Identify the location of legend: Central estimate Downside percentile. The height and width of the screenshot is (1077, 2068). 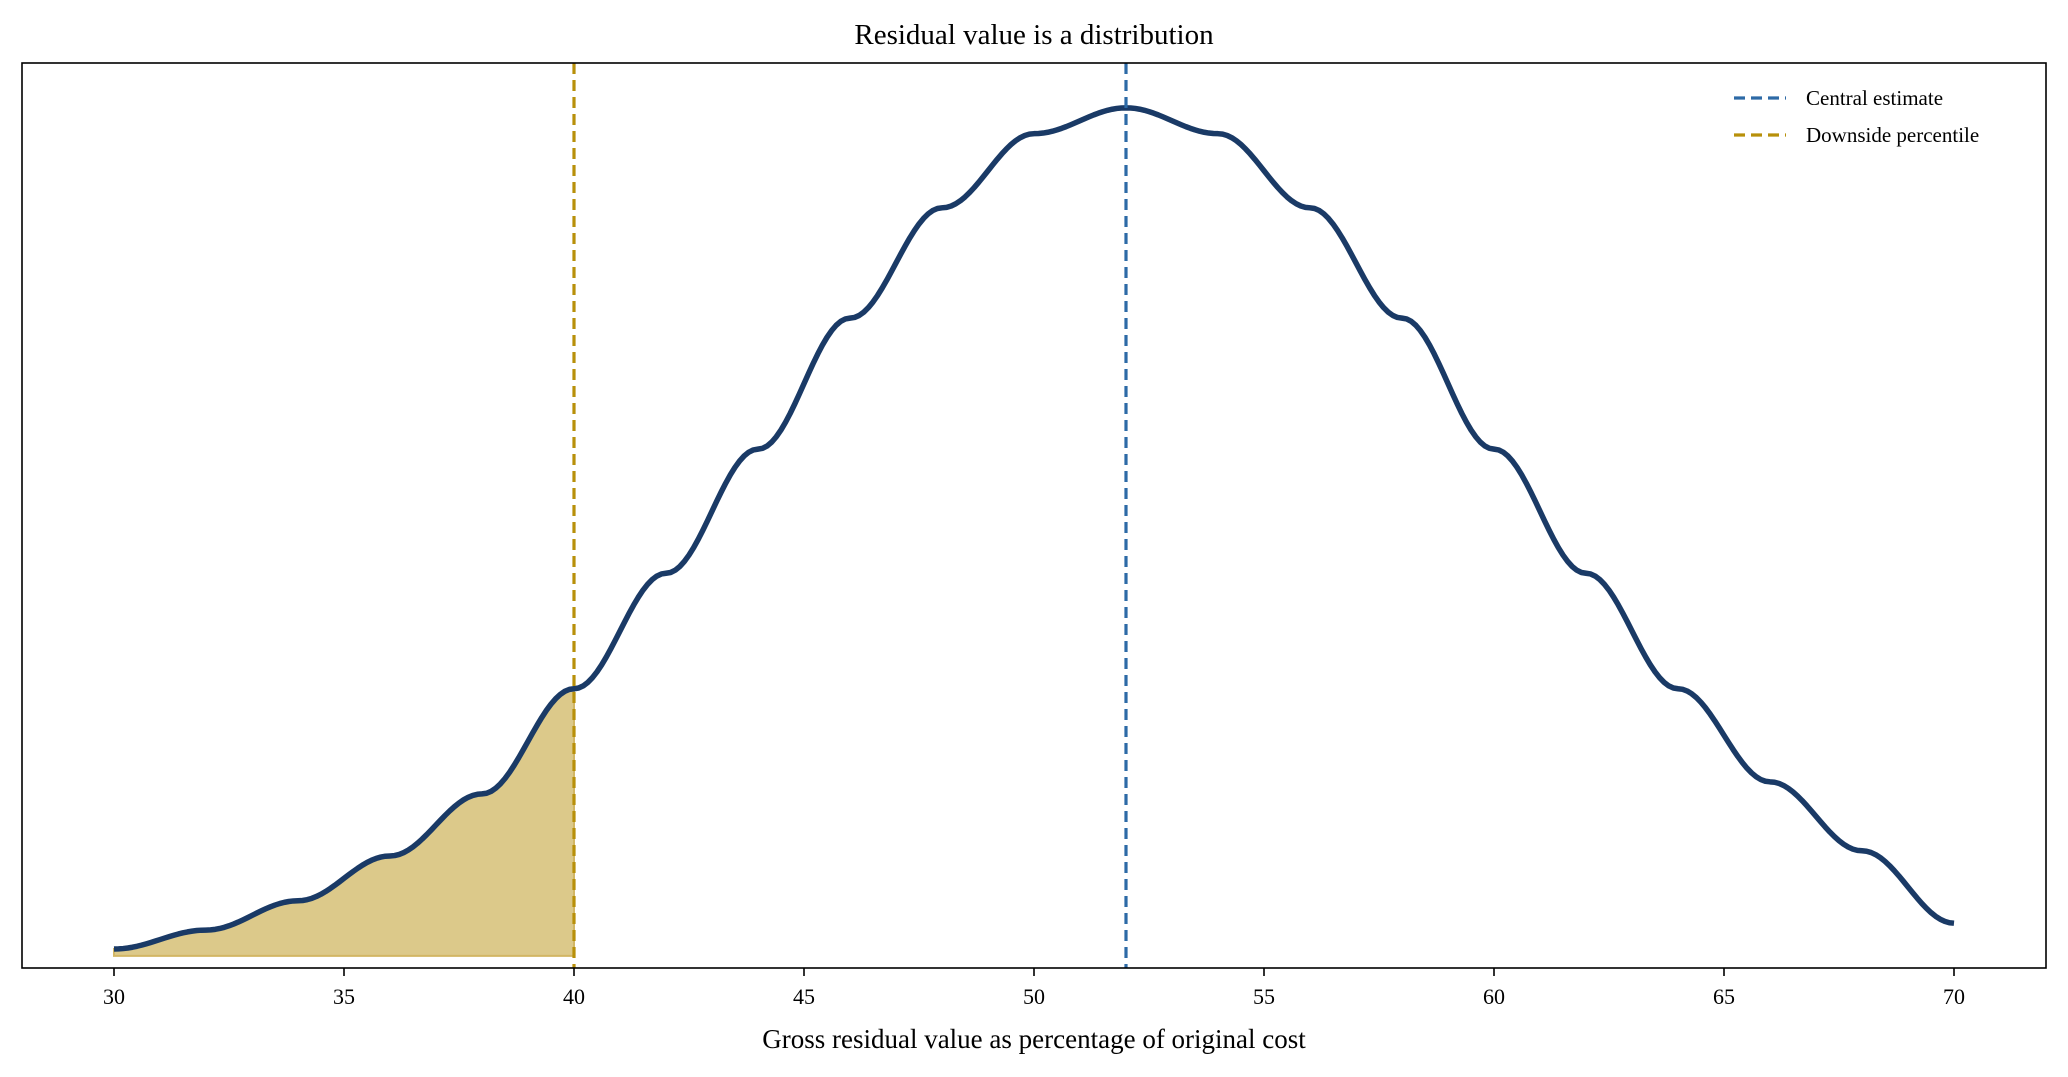
(1856, 116).